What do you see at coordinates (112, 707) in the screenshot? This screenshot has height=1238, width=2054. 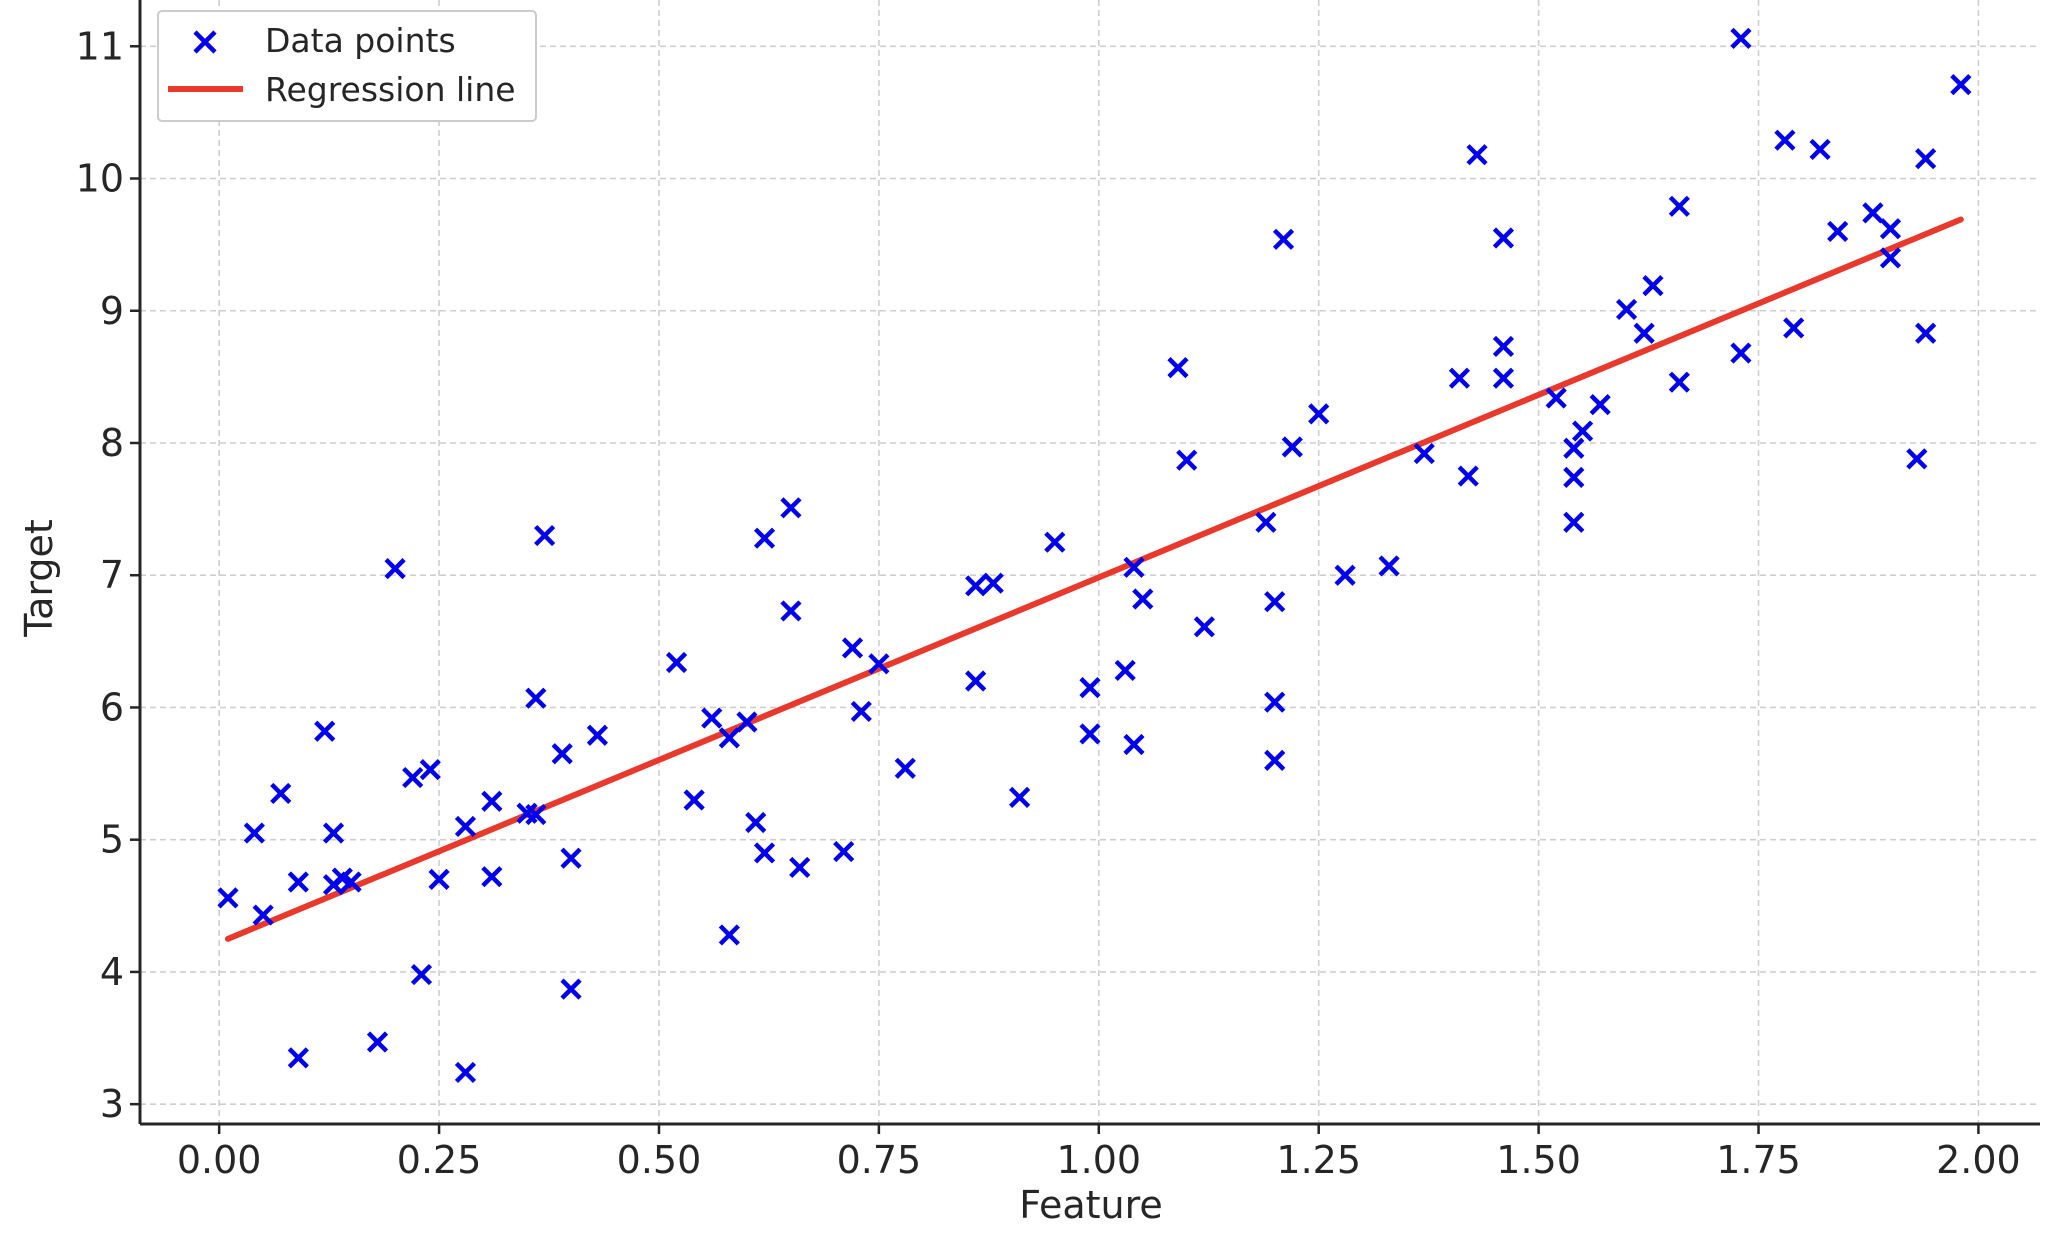 I see `y-tick-label: 6` at bounding box center [112, 707].